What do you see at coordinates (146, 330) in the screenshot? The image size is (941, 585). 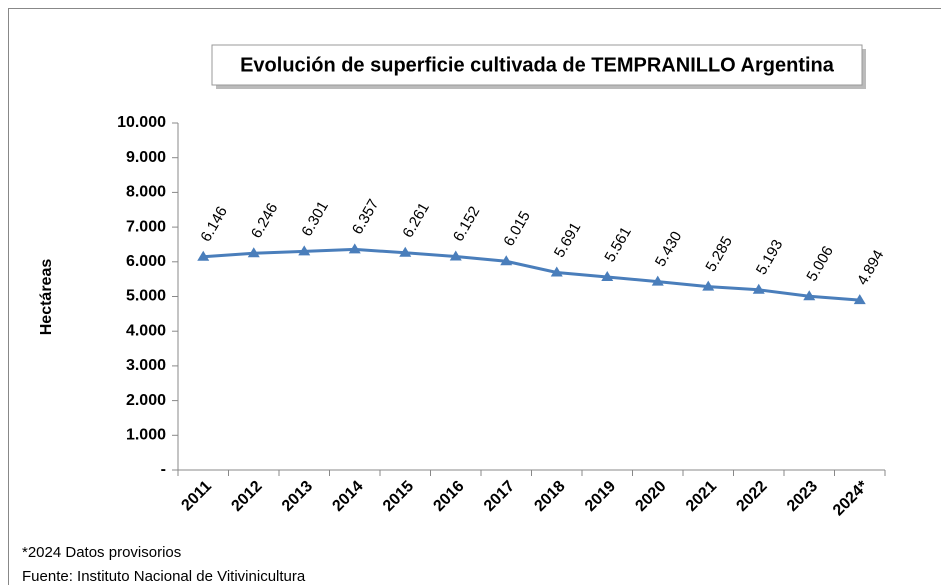 I see `y-tick-label: 4.000` at bounding box center [146, 330].